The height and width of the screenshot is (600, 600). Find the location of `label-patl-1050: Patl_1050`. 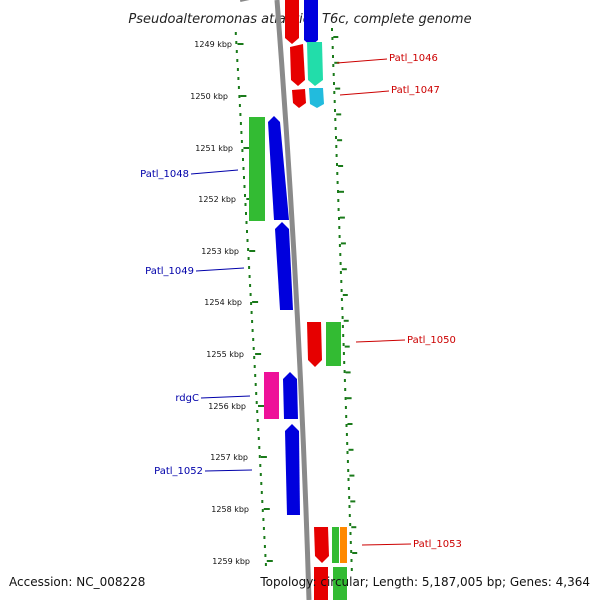

label-patl-1050: Patl_1050 is located at coordinates (431, 340).